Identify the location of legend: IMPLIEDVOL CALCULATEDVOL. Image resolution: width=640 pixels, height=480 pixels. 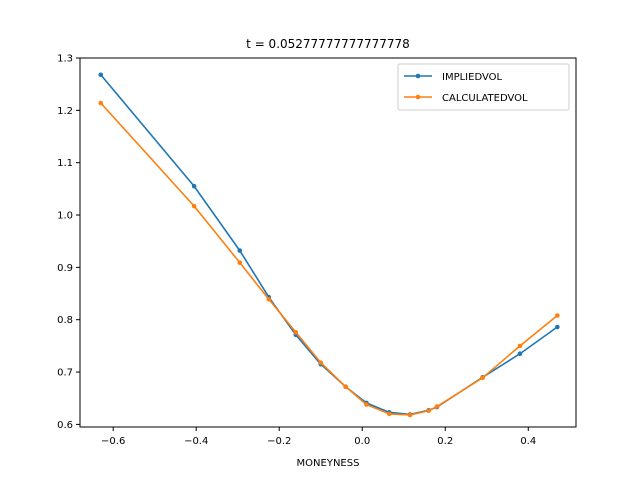
(483, 87).